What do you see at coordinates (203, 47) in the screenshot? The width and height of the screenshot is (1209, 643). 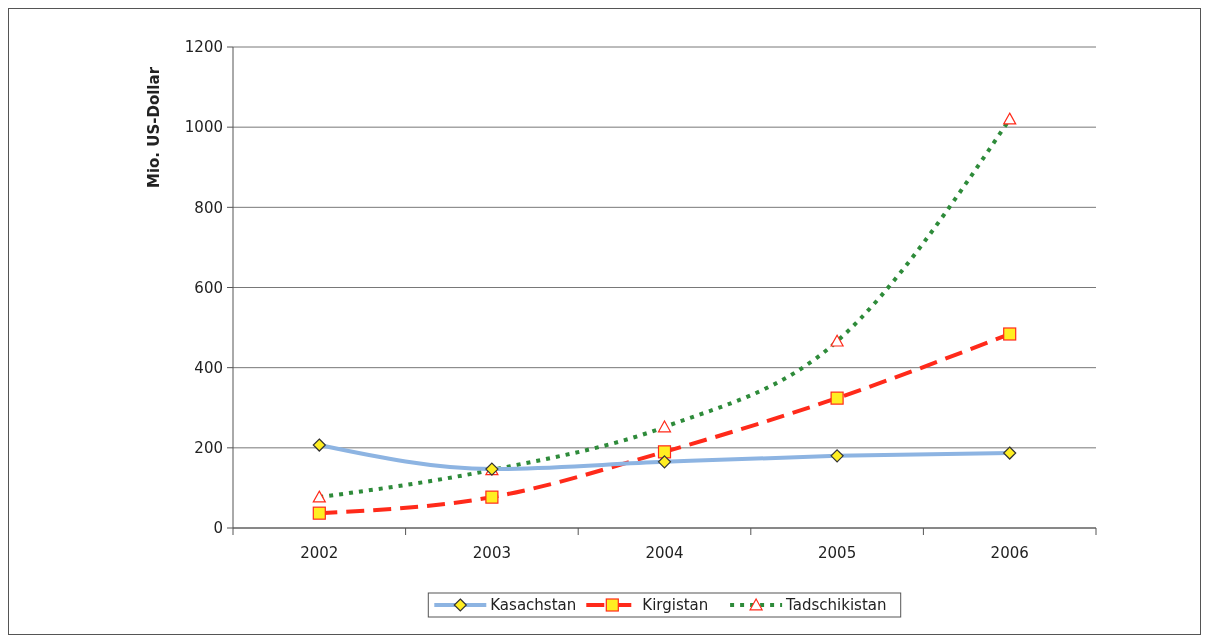 I see `y-tick-label: 1200` at bounding box center [203, 47].